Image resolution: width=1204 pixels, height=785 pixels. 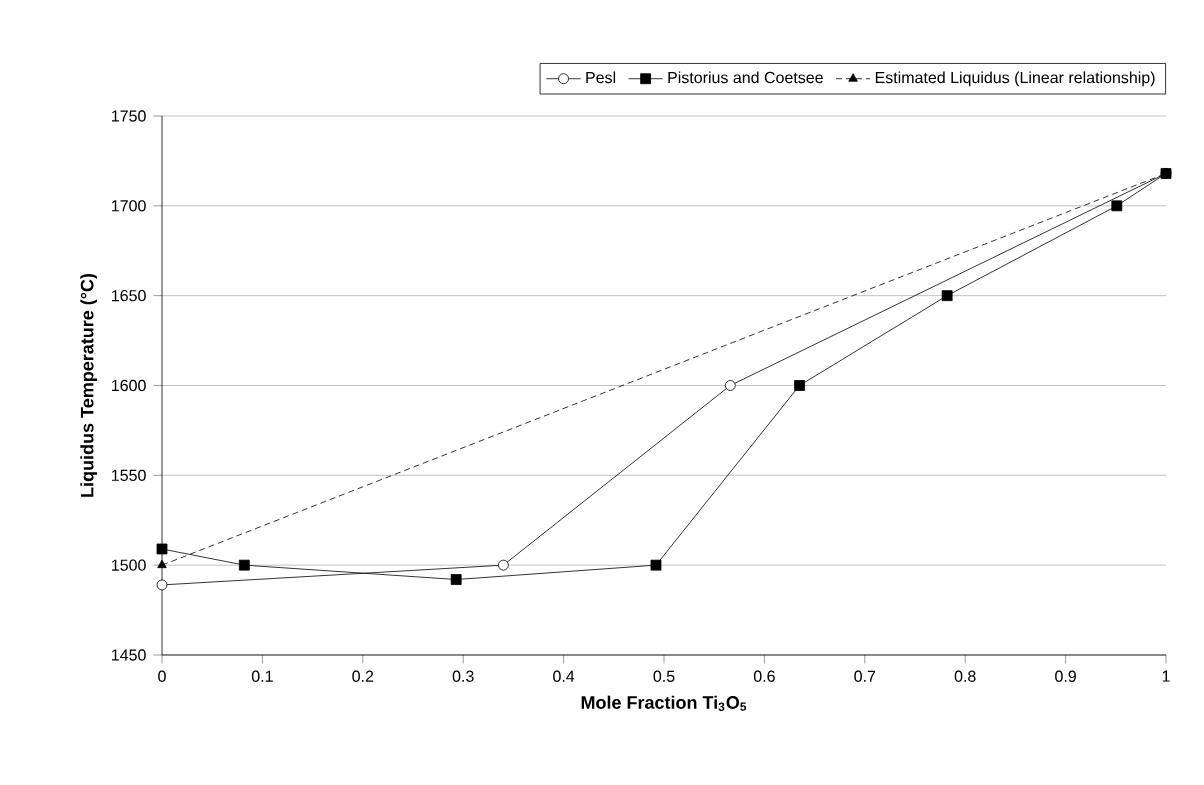 What do you see at coordinates (664, 703) in the screenshot?
I see `x-axis-title: Mole Fraction Ti$_{3}$O$_{5}$` at bounding box center [664, 703].